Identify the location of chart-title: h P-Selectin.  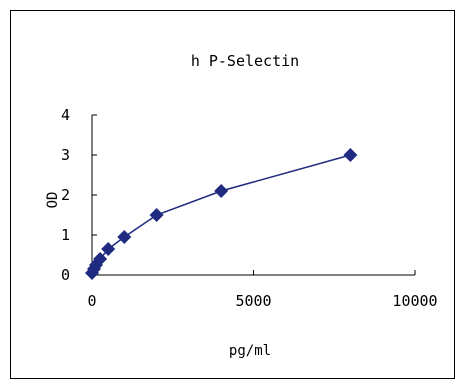
(245, 61).